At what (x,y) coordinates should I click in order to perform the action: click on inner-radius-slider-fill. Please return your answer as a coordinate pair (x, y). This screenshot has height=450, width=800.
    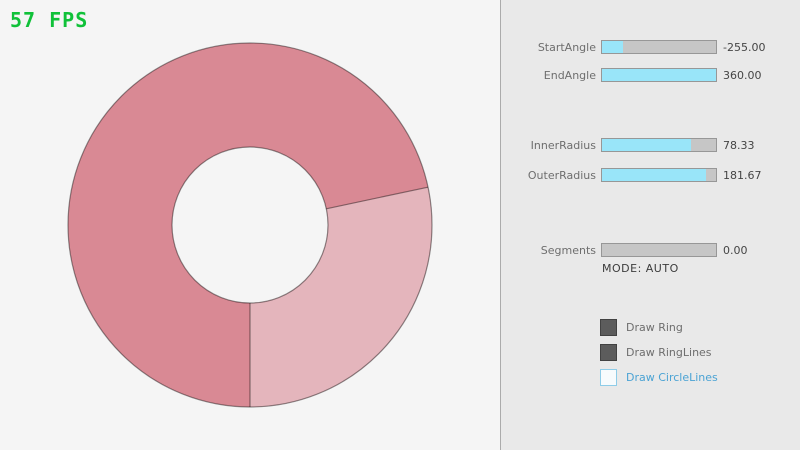
    Looking at the image, I should click on (646, 145).